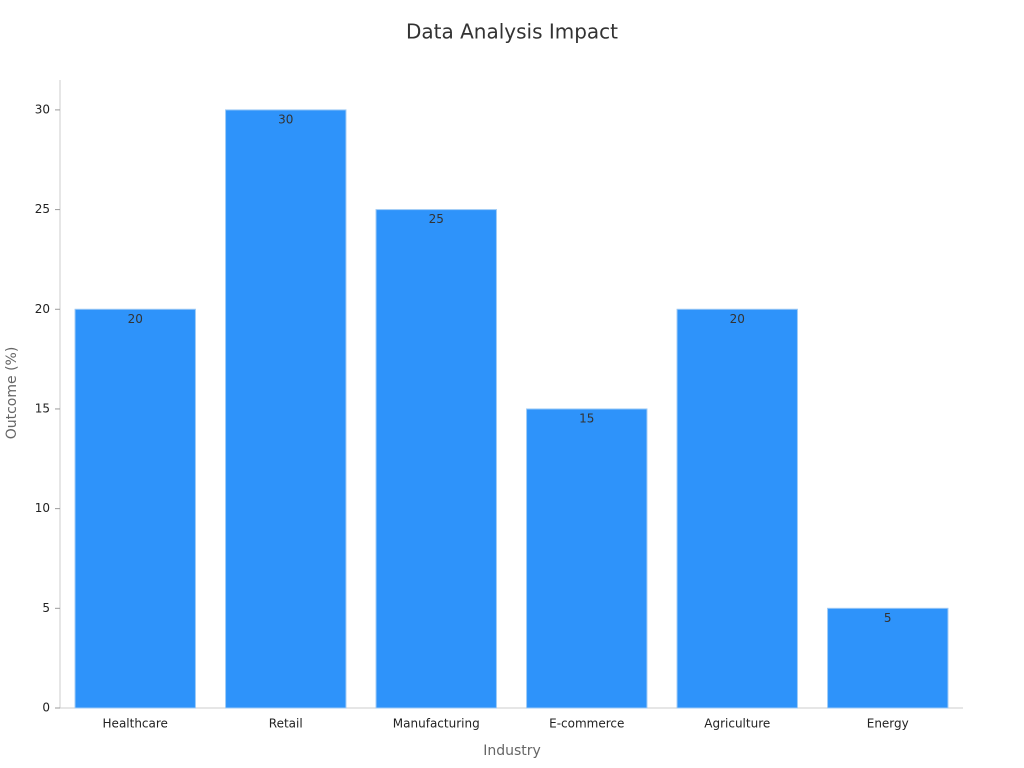 Image resolution: width=1024 pixels, height=768 pixels. What do you see at coordinates (586, 418) in the screenshot?
I see `value-label: 15` at bounding box center [586, 418].